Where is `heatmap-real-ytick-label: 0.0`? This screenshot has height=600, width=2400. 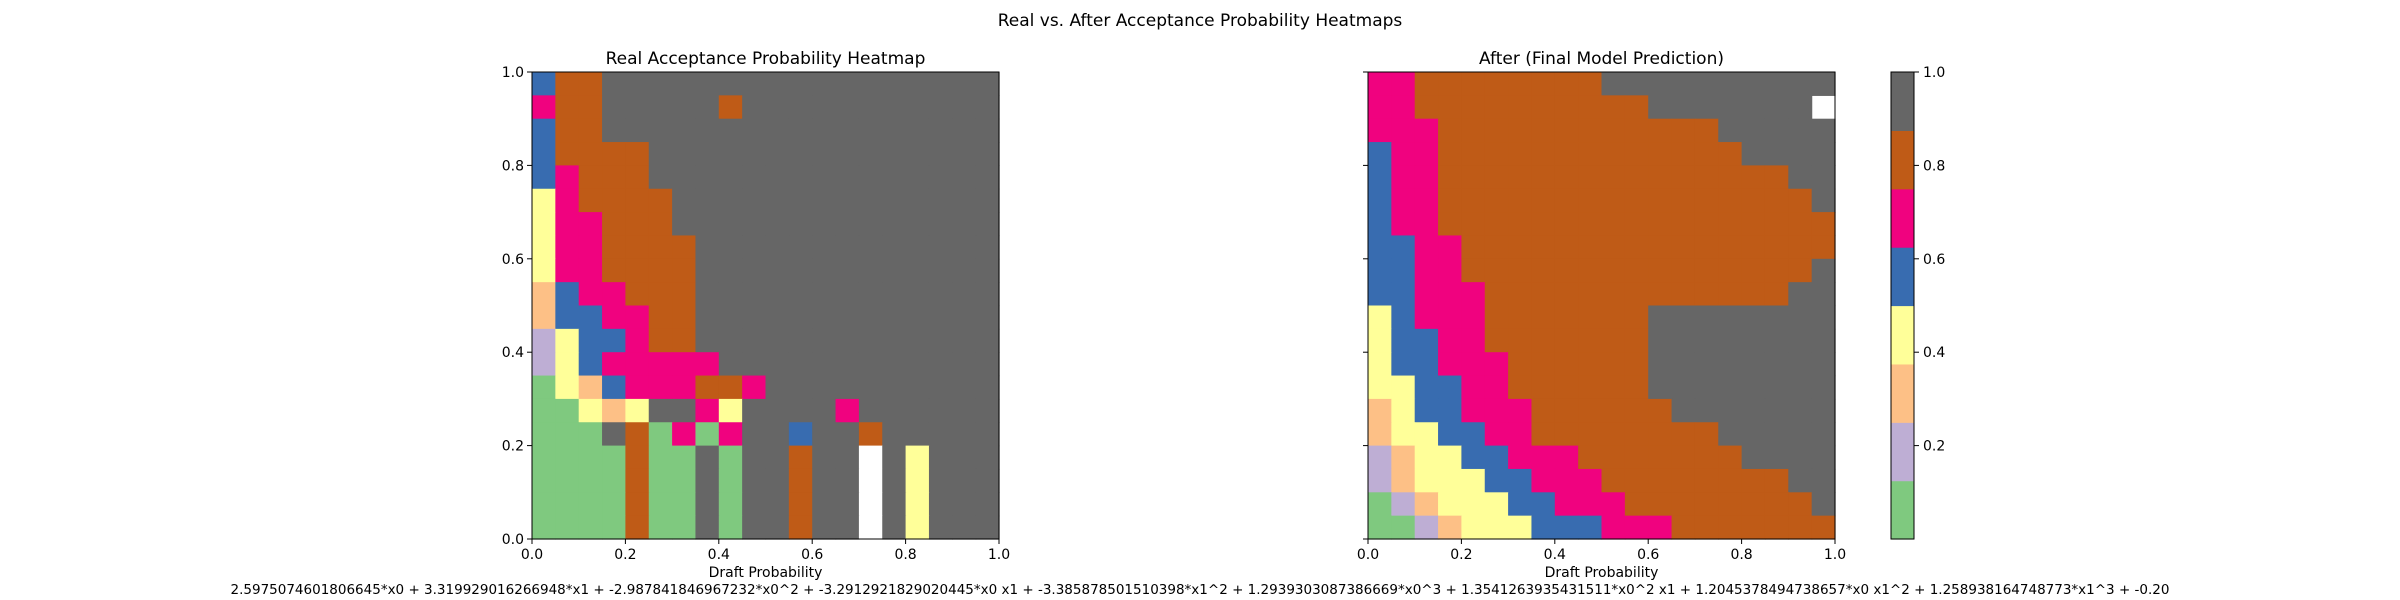 heatmap-real-ytick-label: 0.0 is located at coordinates (513, 540).